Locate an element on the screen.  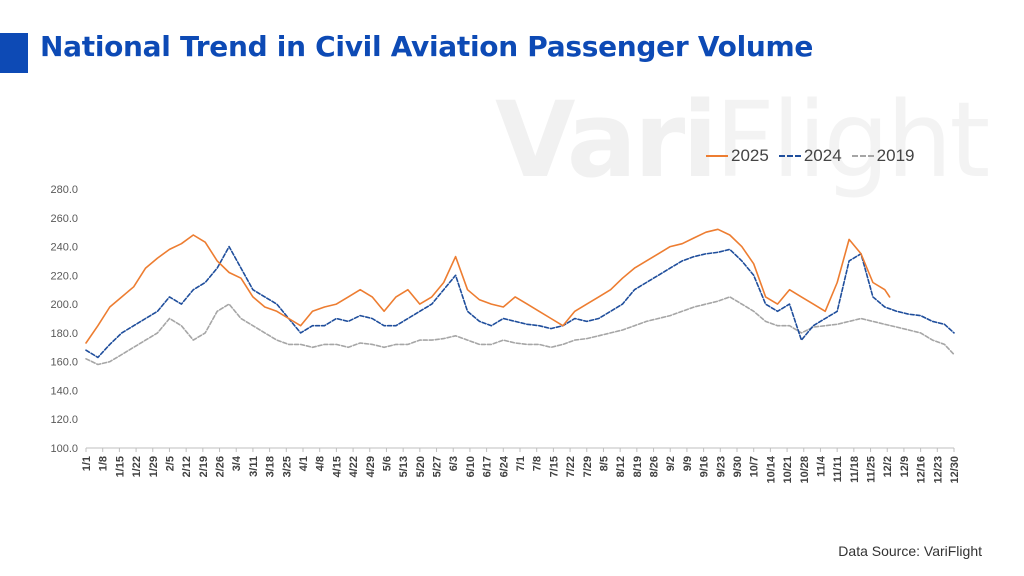
x-tick-label: 7/8 is located at coordinates (538, 463).